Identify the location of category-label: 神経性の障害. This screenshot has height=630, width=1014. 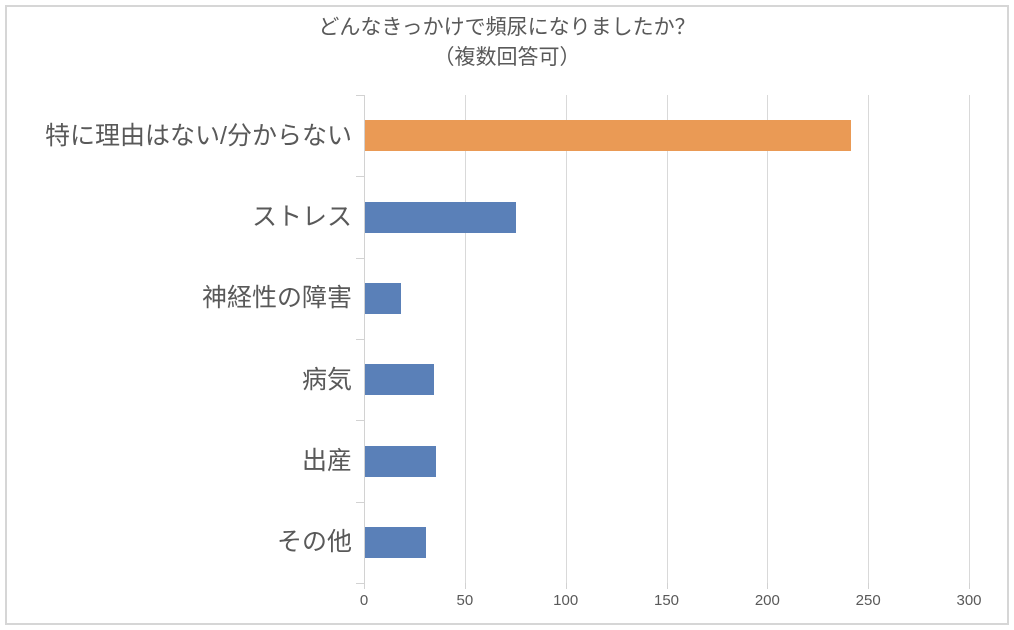
(276, 298).